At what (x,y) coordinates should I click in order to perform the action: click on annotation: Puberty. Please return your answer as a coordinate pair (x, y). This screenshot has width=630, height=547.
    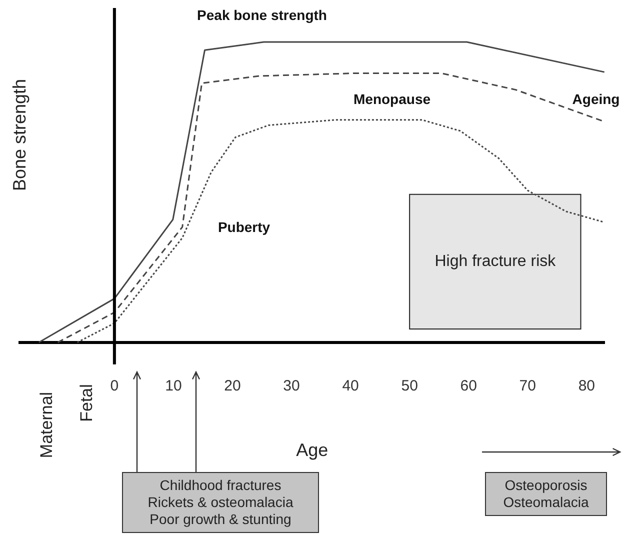
    Looking at the image, I should click on (244, 226).